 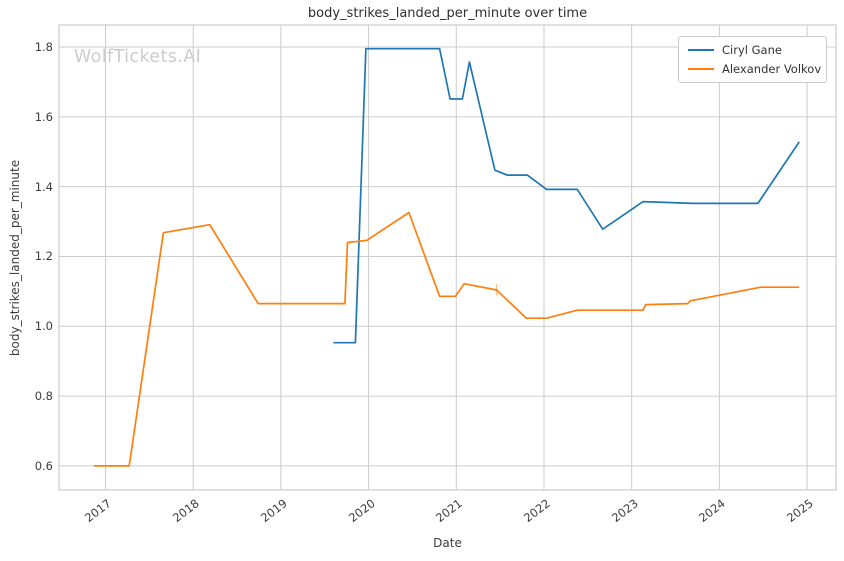 I want to click on legend-line-swatch-orange, so click(x=701, y=69).